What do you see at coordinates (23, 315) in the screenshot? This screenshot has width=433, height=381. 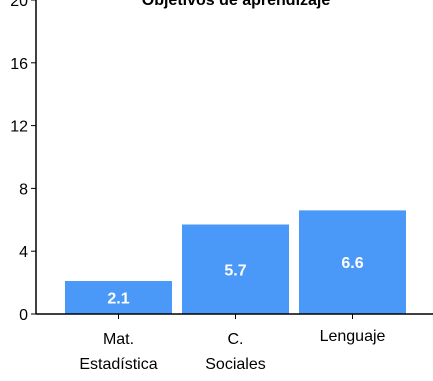 I see `y-tick-label: 0` at bounding box center [23, 315].